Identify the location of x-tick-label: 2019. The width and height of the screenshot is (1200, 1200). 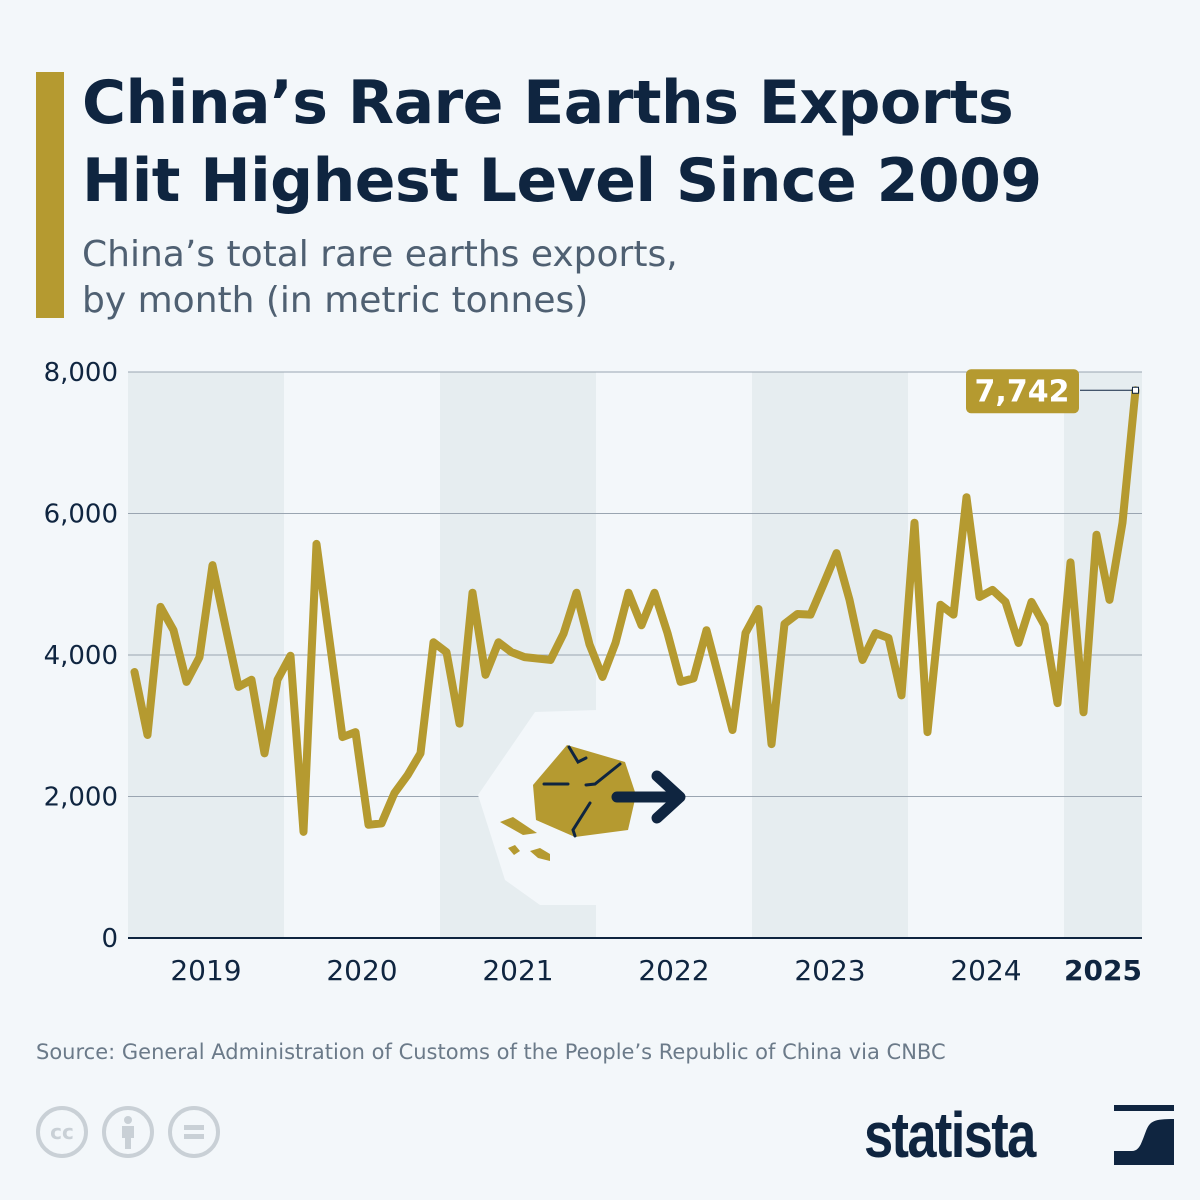
(205, 970).